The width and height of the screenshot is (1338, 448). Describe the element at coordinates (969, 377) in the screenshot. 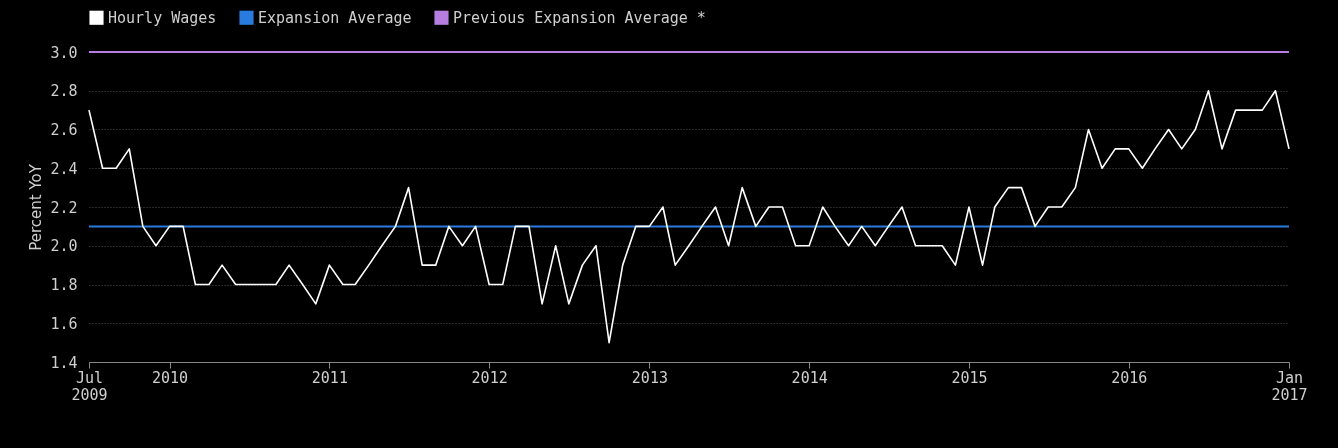

I see `x-tick-label: 2015` at that location.